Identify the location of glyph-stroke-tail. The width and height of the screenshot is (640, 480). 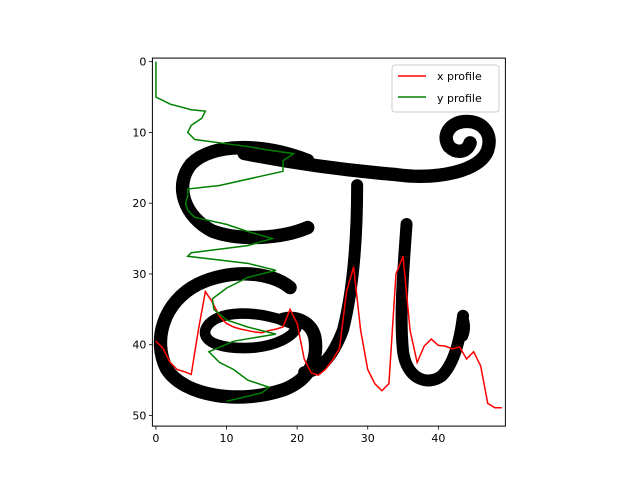
(464, 326).